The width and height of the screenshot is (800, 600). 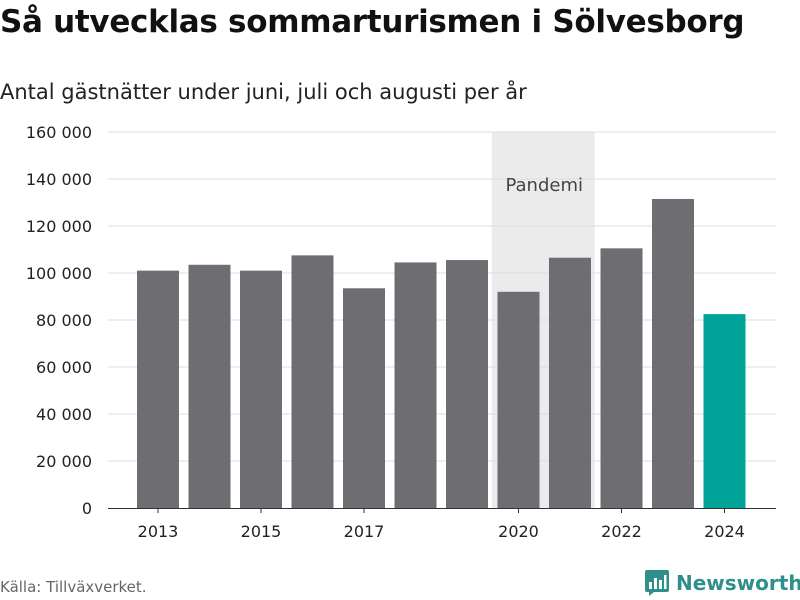 I want to click on x-tick-label: 2017, so click(x=364, y=531).